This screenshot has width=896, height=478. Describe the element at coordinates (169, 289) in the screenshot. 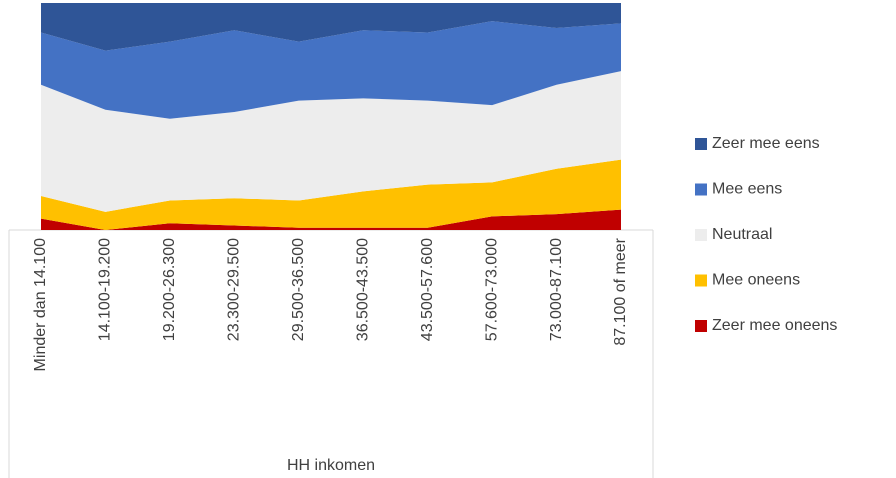

I see `x-tick-label: 19.200-26.300` at that location.